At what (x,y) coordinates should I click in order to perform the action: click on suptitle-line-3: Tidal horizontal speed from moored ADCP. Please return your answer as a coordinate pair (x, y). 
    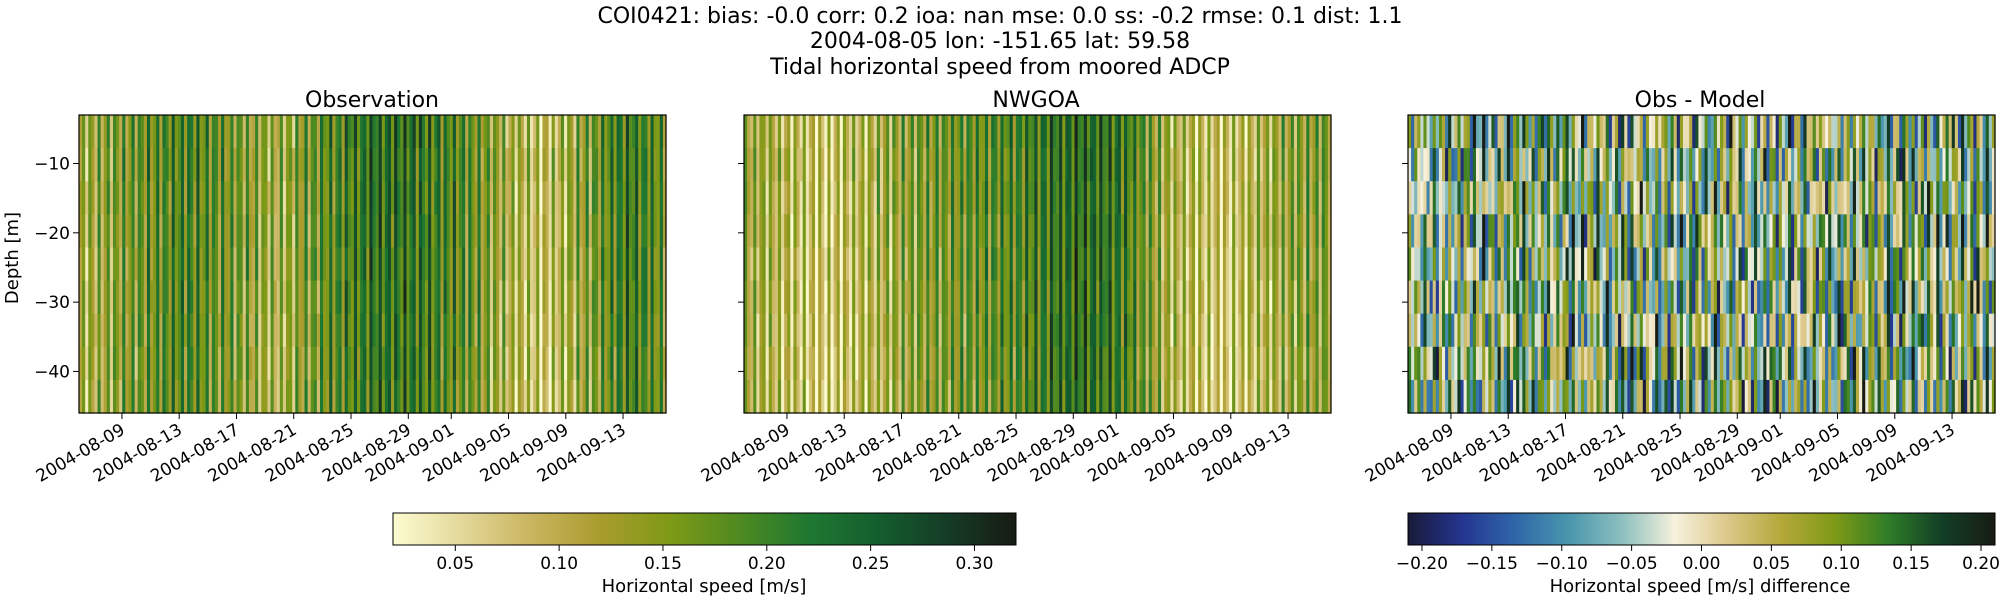
    Looking at the image, I should click on (999, 67).